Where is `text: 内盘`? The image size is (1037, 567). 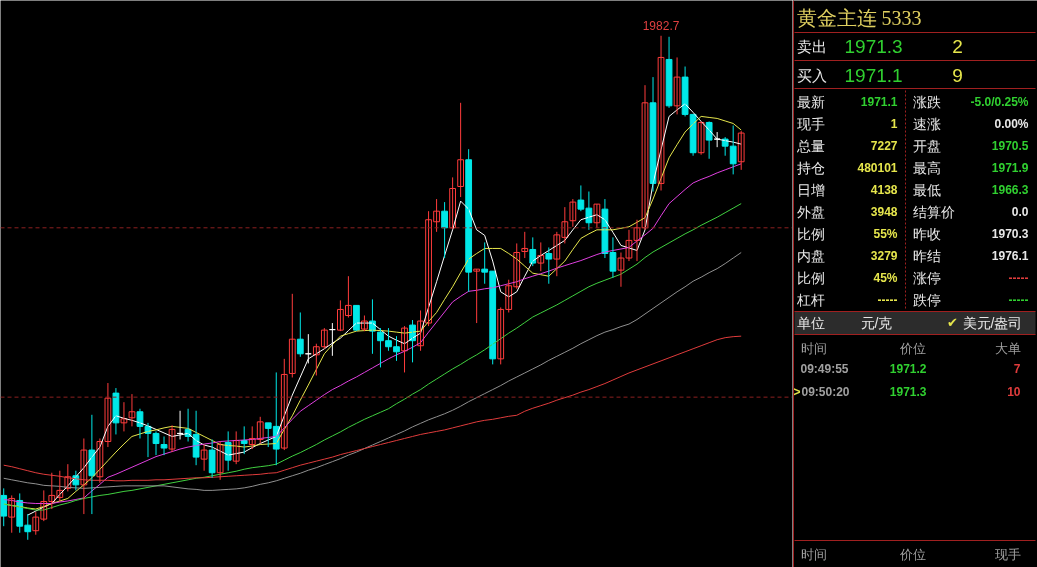 text: 内盘 is located at coordinates (810, 255).